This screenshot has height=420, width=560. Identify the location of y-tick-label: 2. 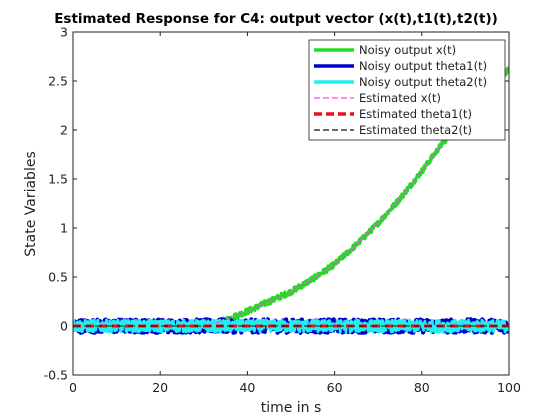
(64, 130).